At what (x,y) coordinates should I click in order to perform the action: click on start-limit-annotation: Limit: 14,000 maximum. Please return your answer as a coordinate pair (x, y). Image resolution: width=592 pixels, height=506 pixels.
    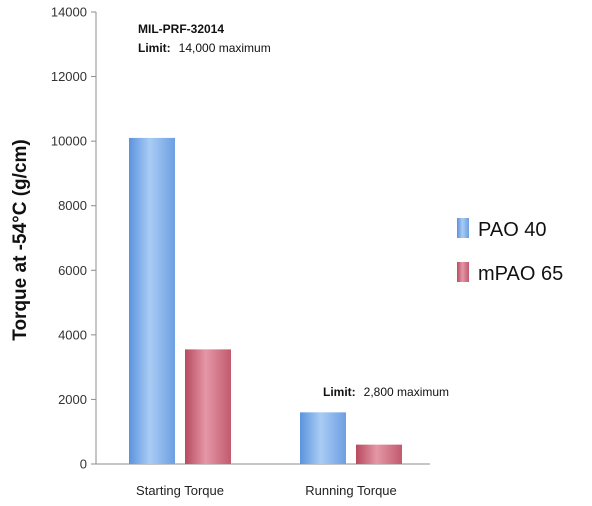
    Looking at the image, I should click on (204, 47).